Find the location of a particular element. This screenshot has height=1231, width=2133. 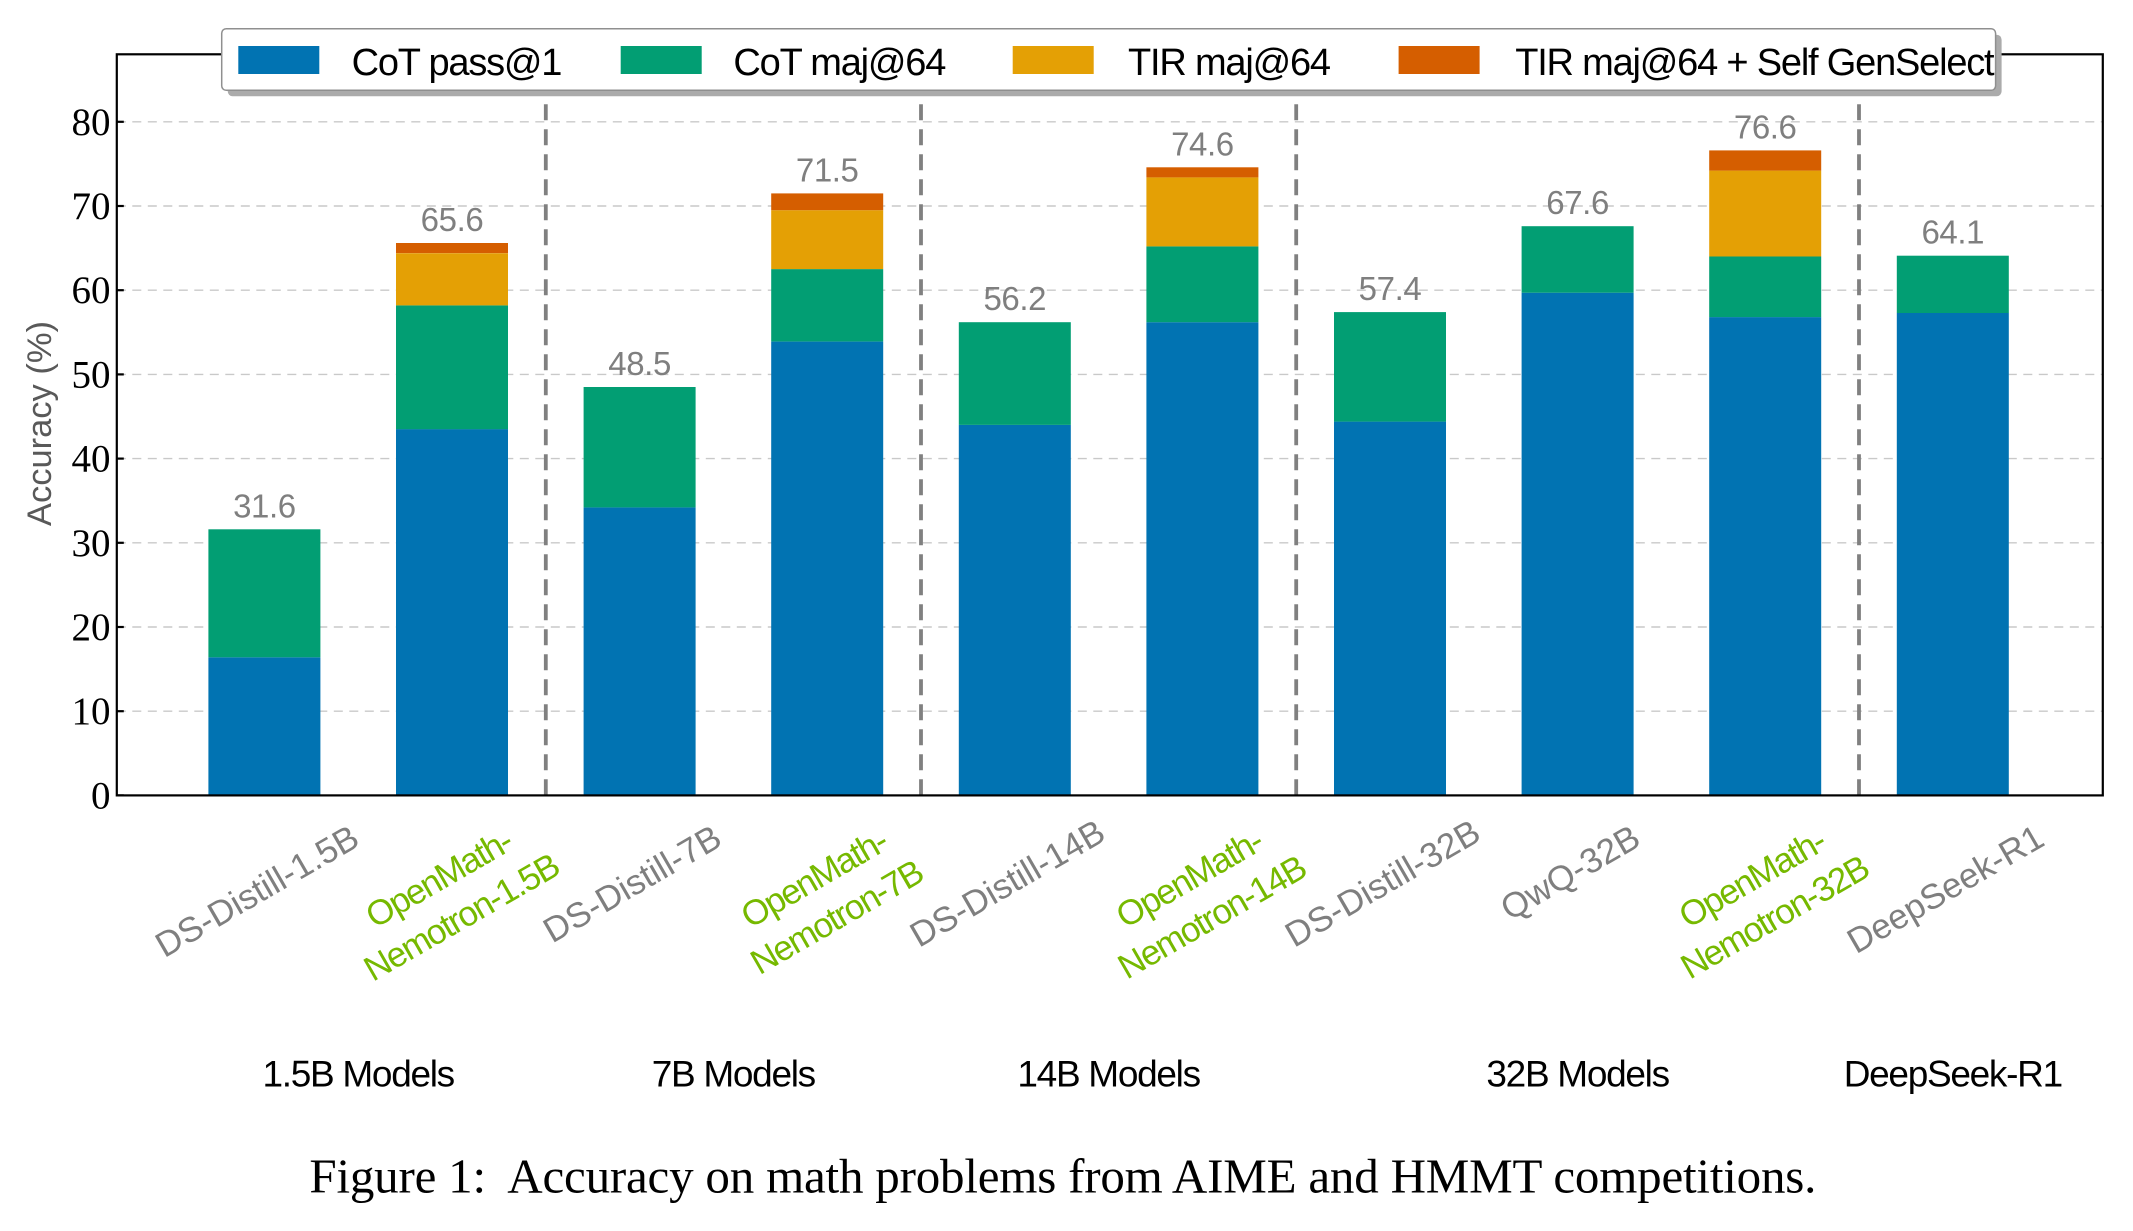

svg-text: 20 is located at coordinates (91, 627).